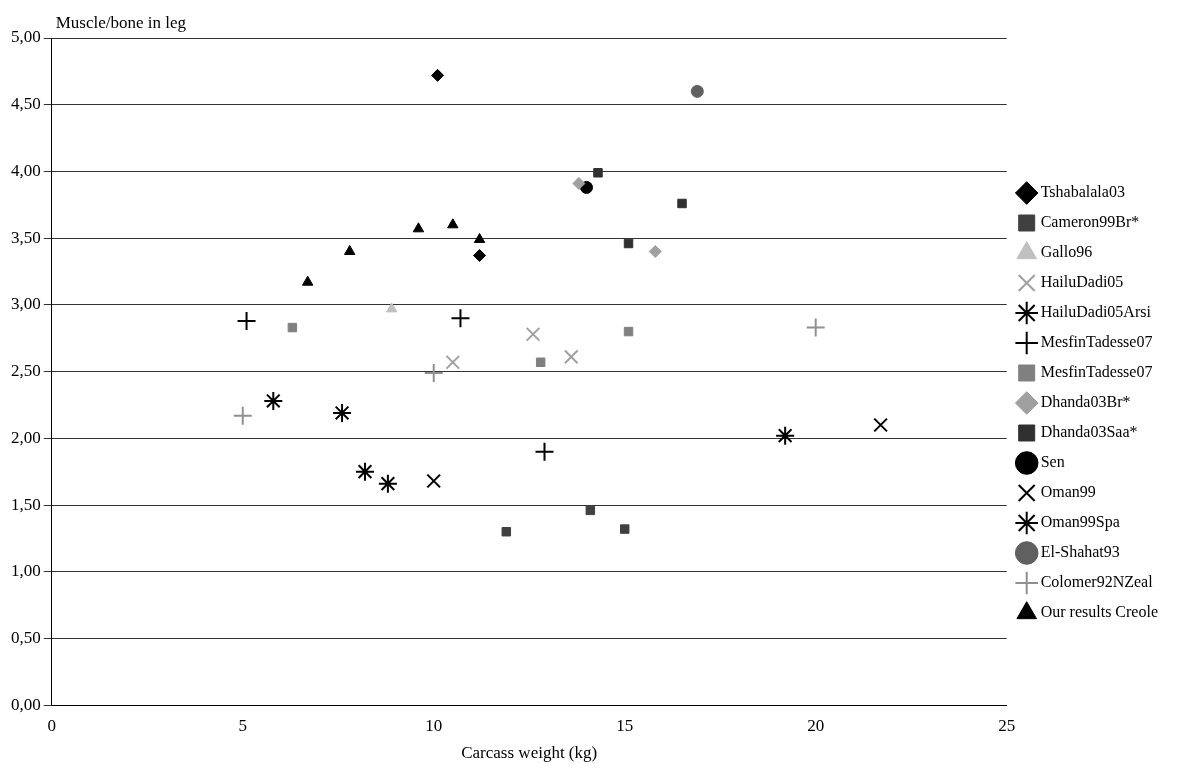 This screenshot has width=1188, height=780. What do you see at coordinates (816, 725) in the screenshot?
I see `x-tick-label: 20` at bounding box center [816, 725].